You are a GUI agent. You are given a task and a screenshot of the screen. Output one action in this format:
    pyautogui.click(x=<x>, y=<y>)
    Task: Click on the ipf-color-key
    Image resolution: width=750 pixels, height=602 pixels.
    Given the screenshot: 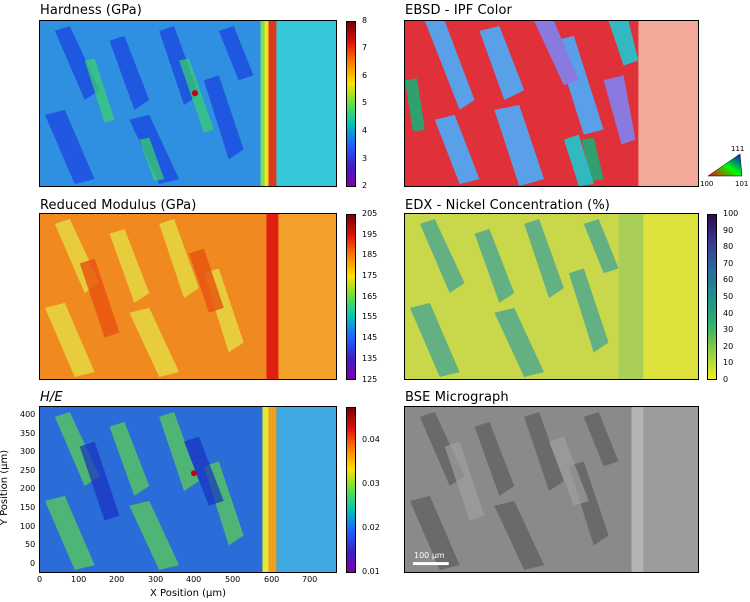 What is the action you would take?
    pyautogui.click(x=726, y=165)
    